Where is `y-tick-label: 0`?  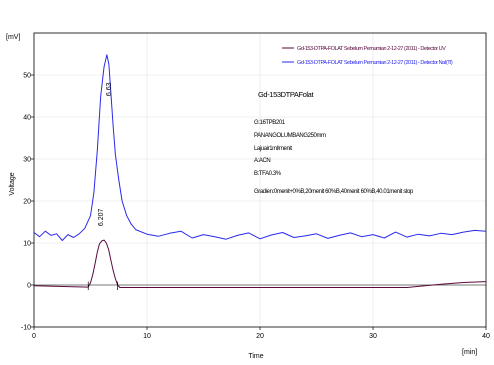 y-tick-label: 0 is located at coordinates (29, 286).